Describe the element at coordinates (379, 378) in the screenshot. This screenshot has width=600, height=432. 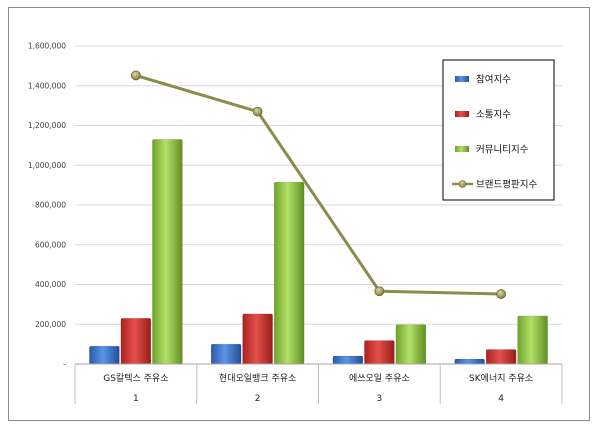
I see `category-label: 에쓰오일 주유소` at that location.